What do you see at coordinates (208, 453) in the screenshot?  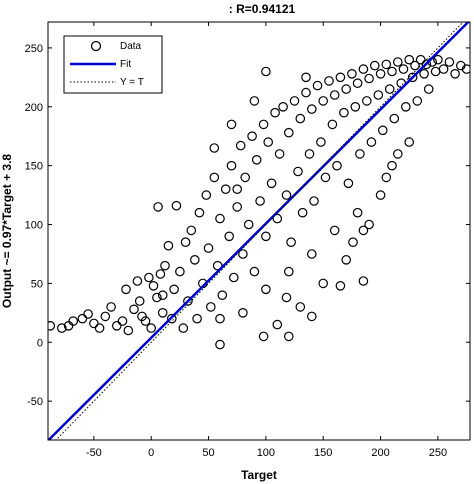 I see `x-tick-label: 50` at bounding box center [208, 453].